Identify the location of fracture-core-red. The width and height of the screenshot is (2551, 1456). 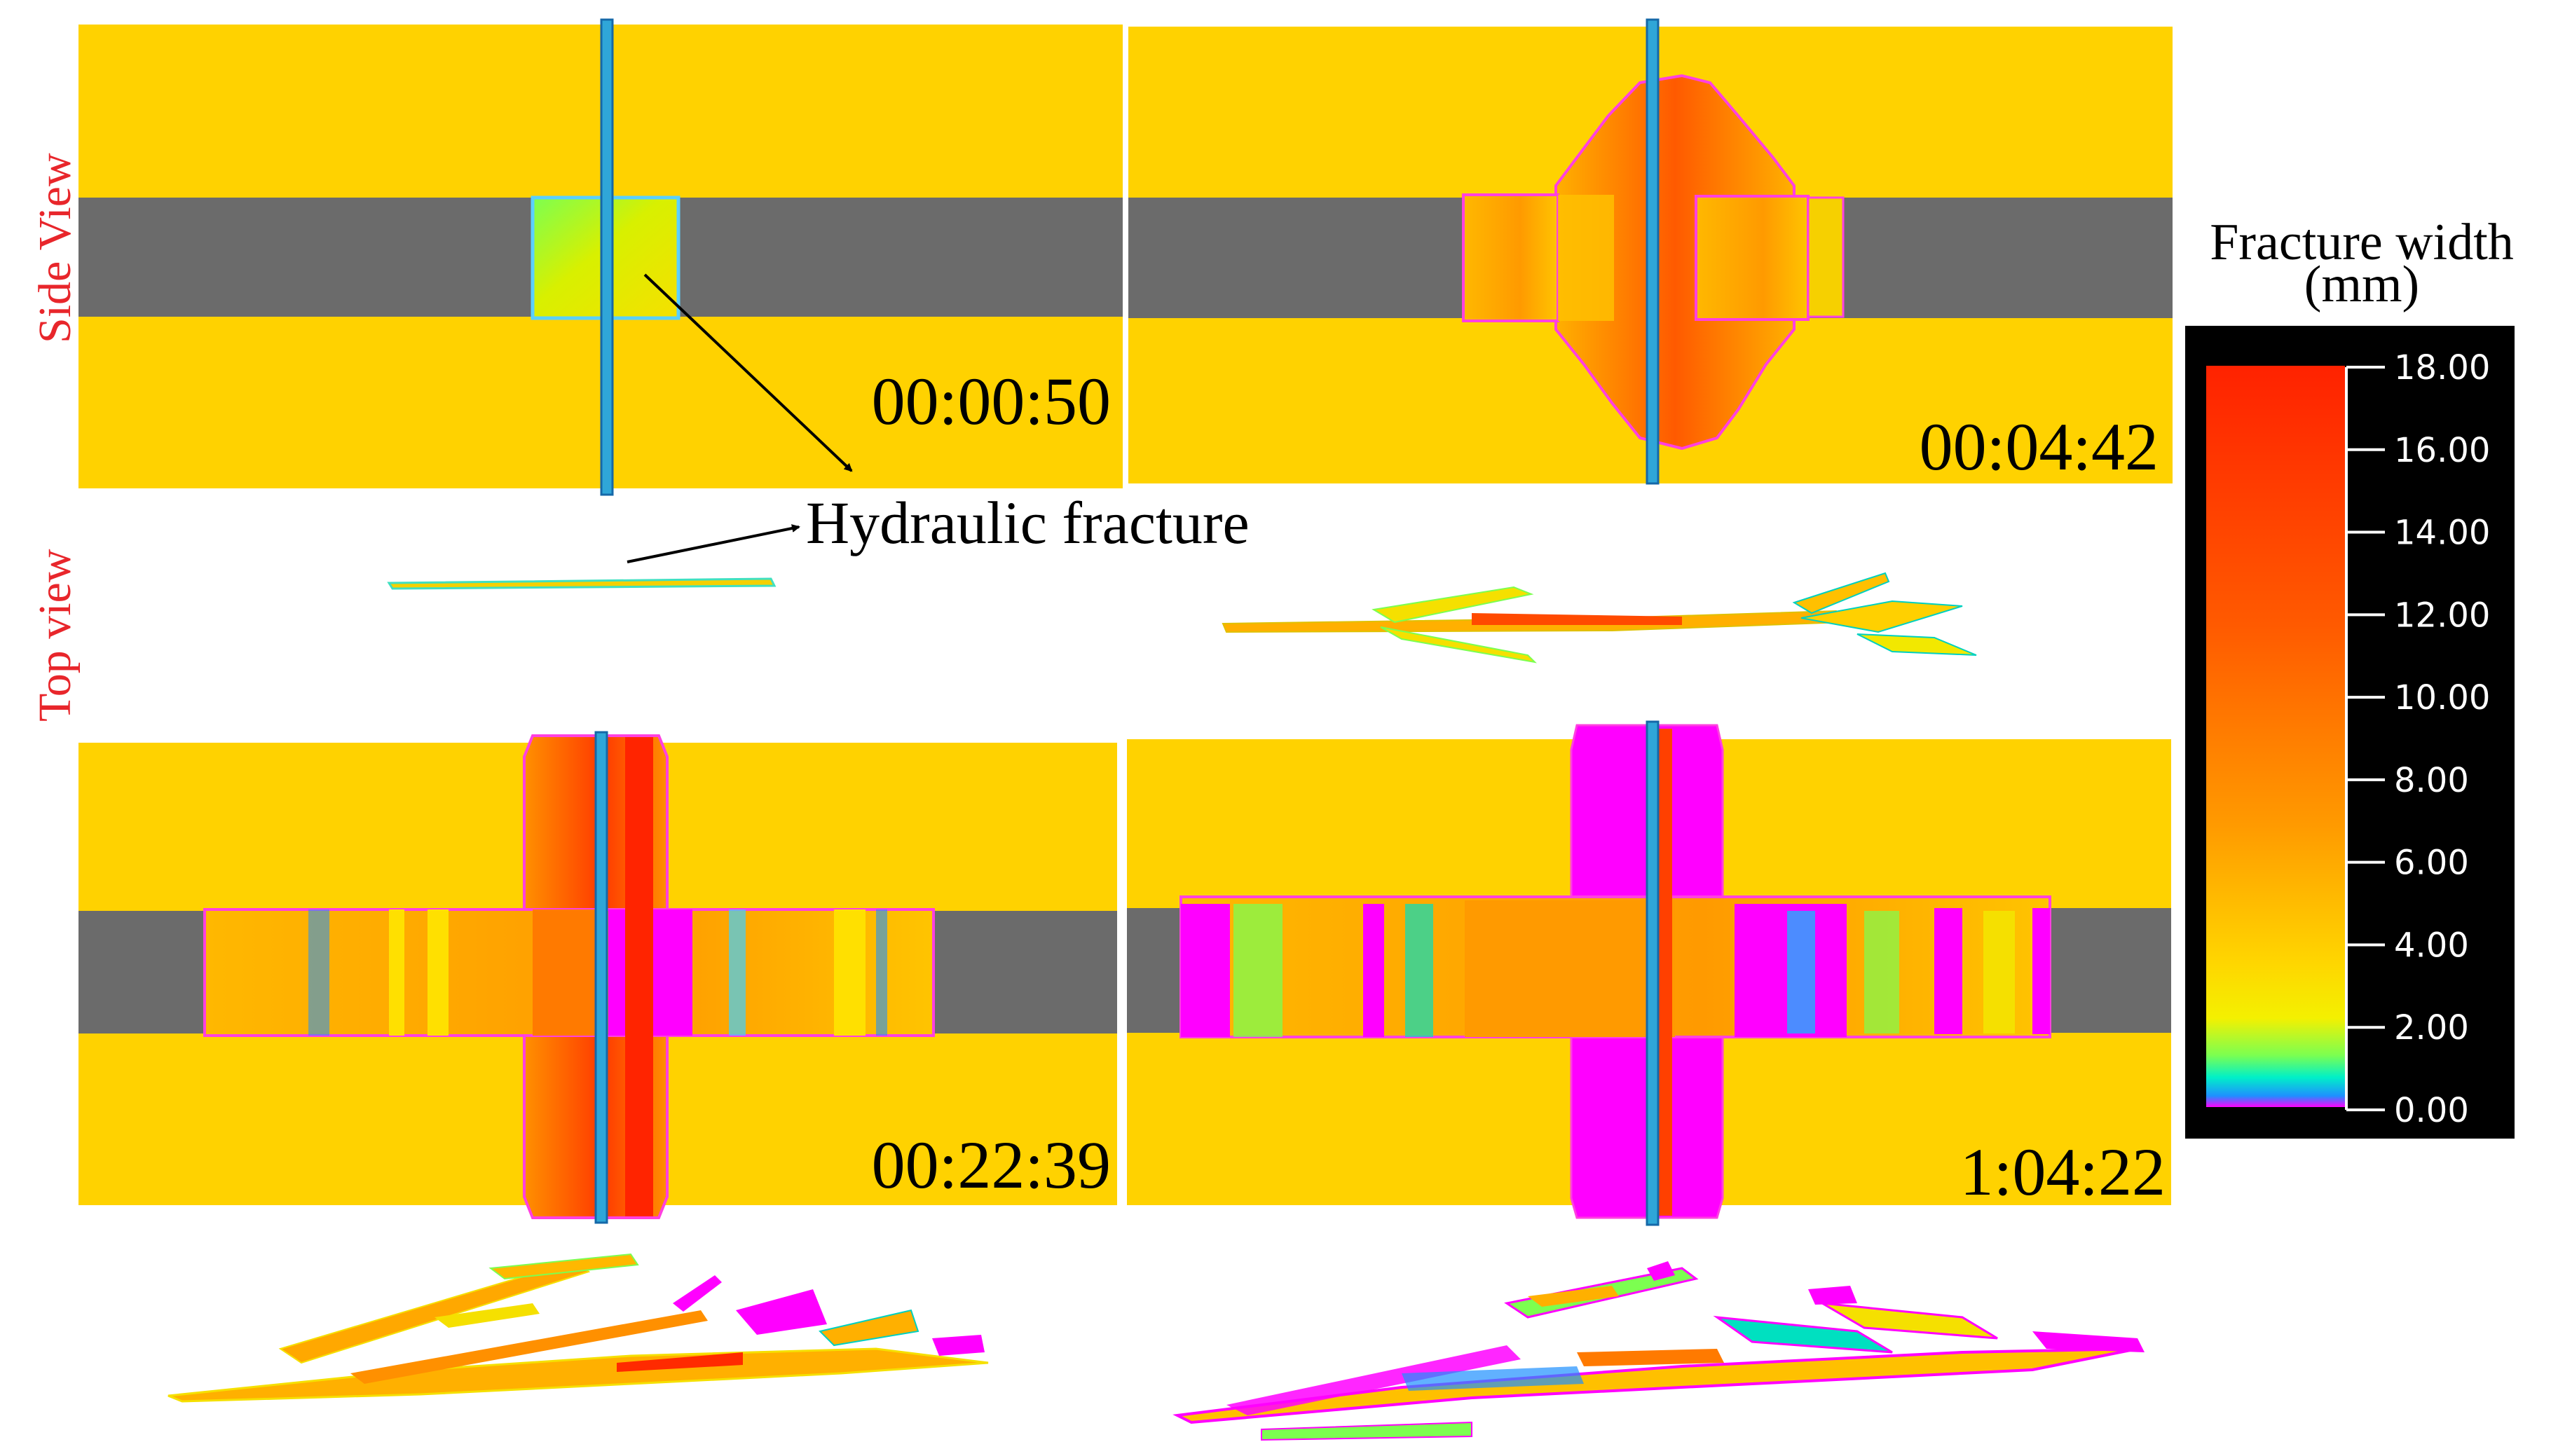
(639, 976).